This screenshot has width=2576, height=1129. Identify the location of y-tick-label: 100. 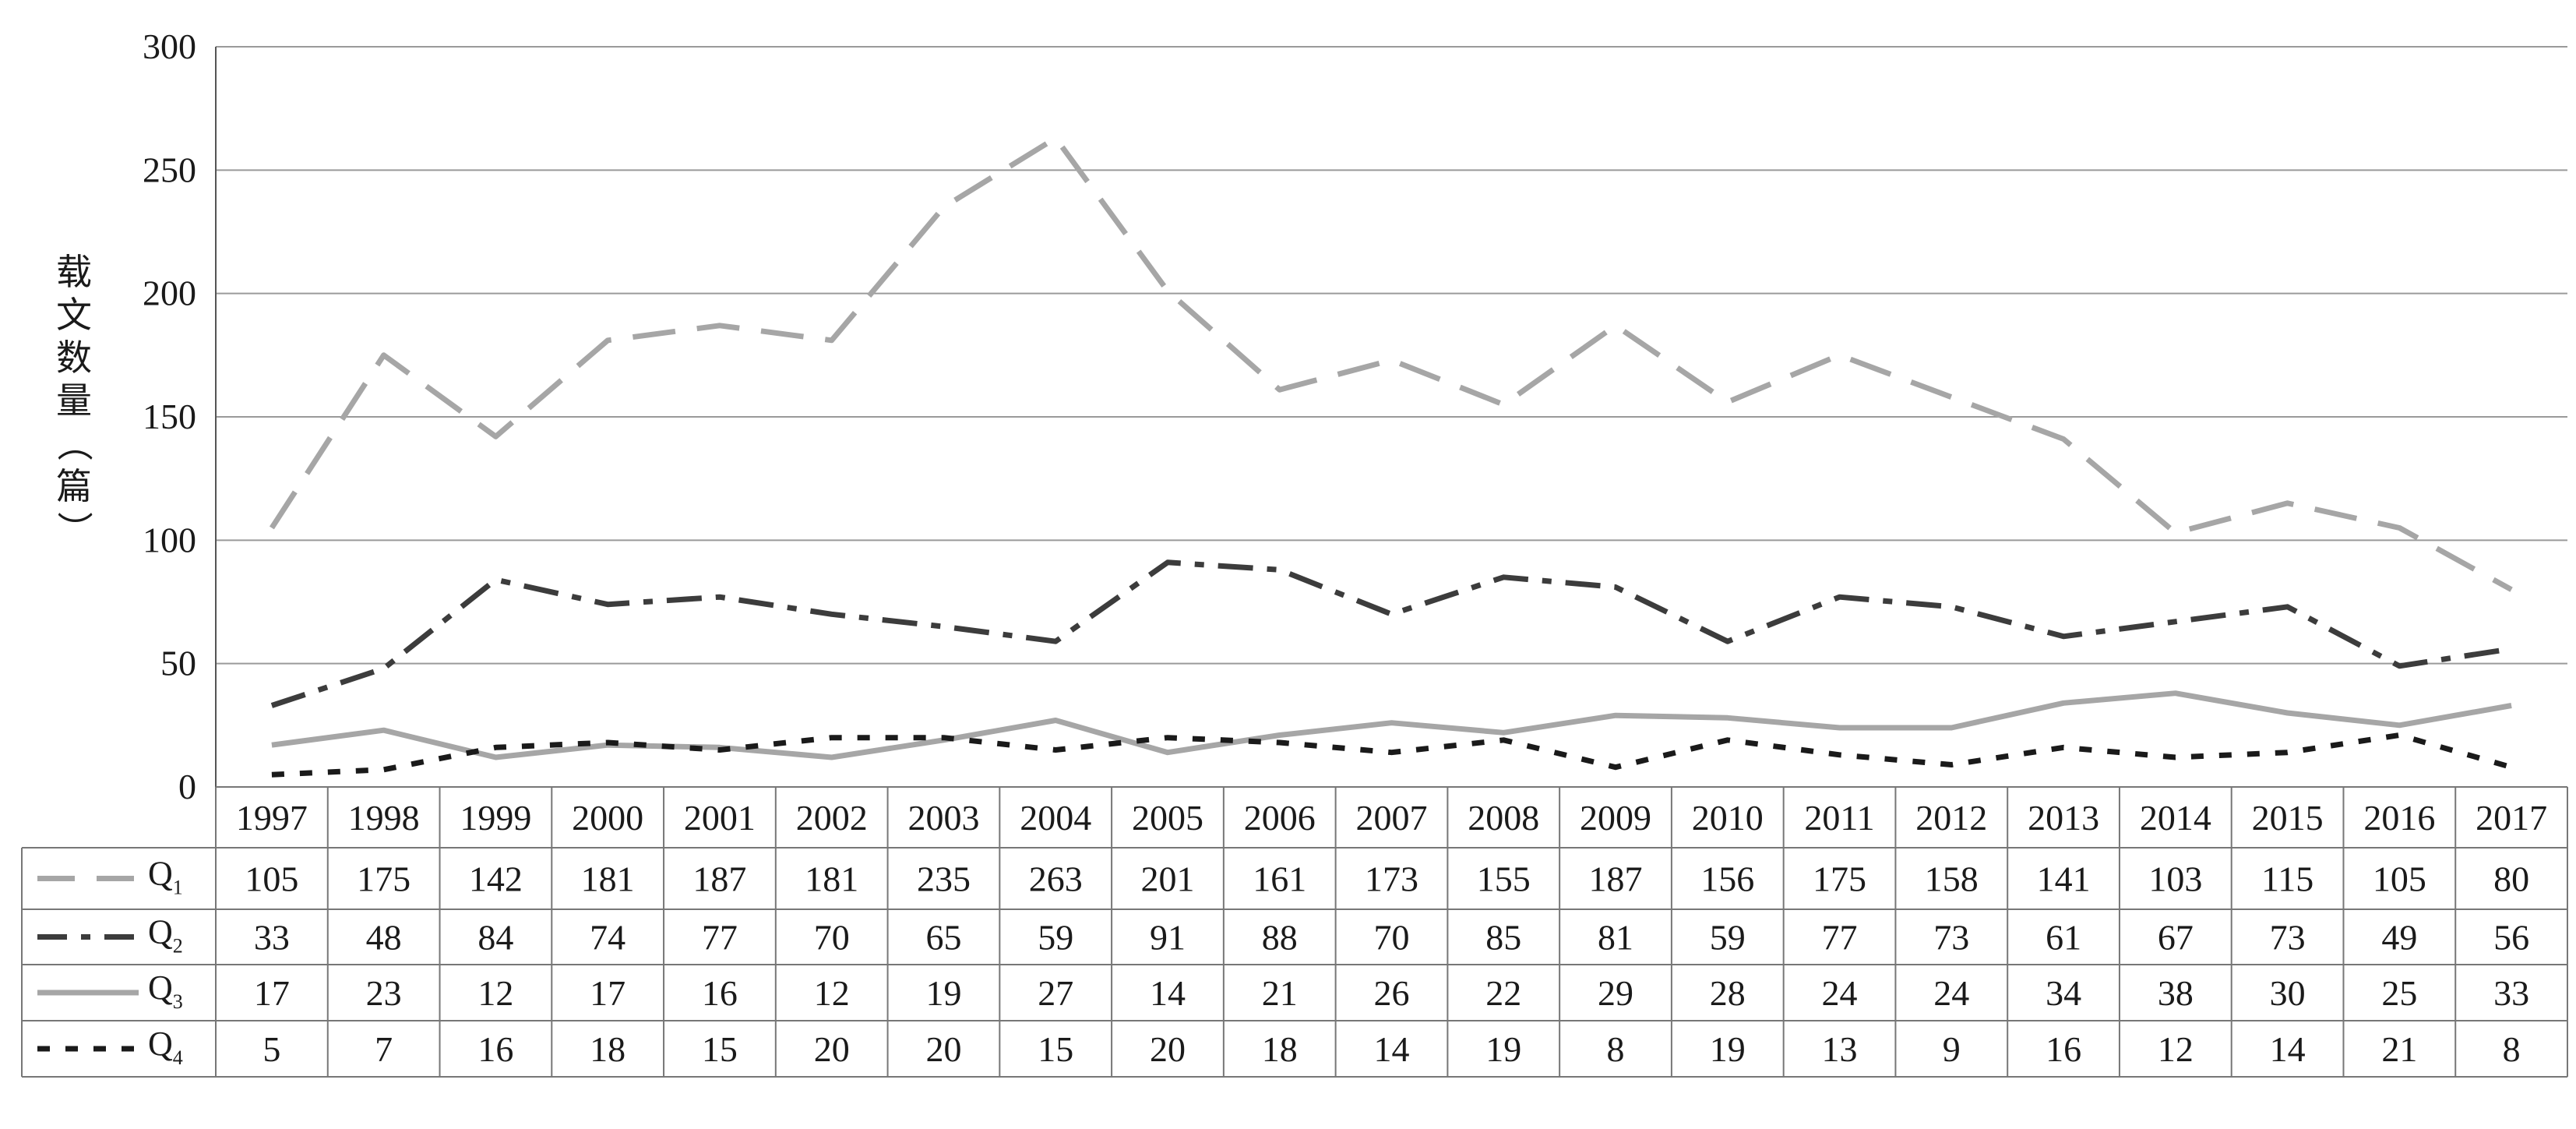
(169, 539).